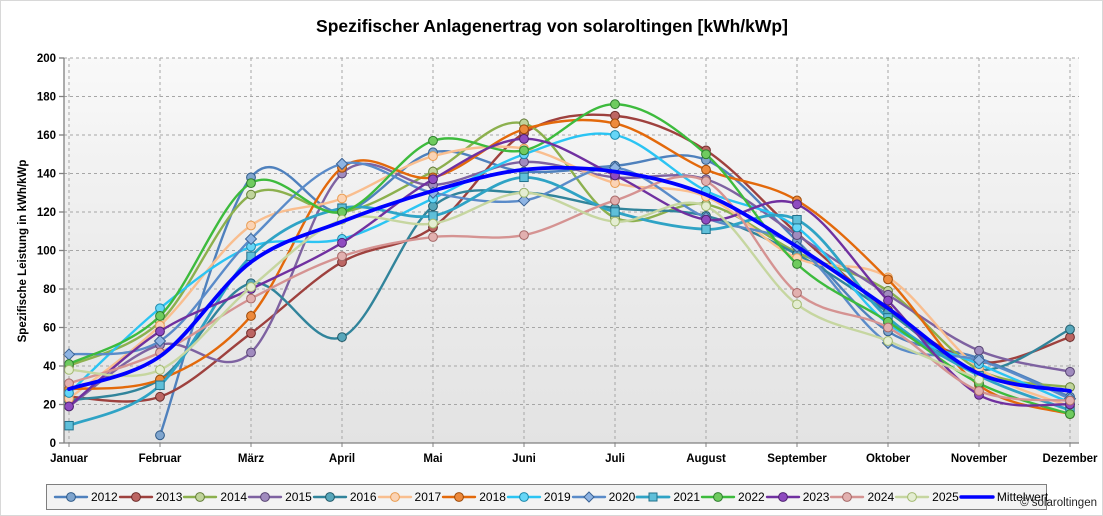  I want to click on legend-item-2019: 2019, so click(538, 497).